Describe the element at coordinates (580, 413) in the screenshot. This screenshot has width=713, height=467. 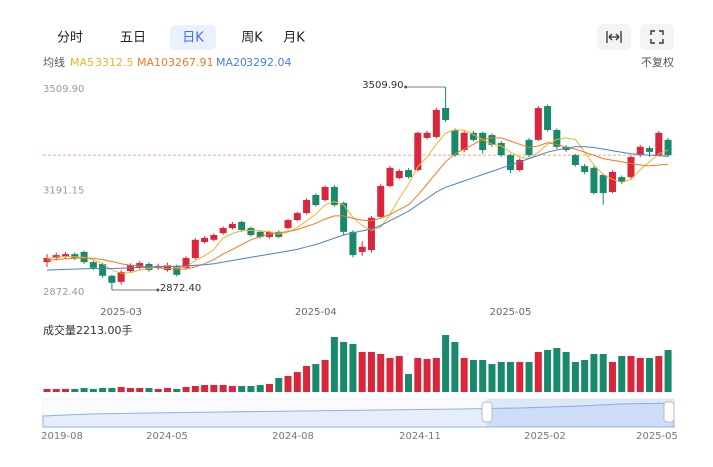
I see `navigator-window` at that location.